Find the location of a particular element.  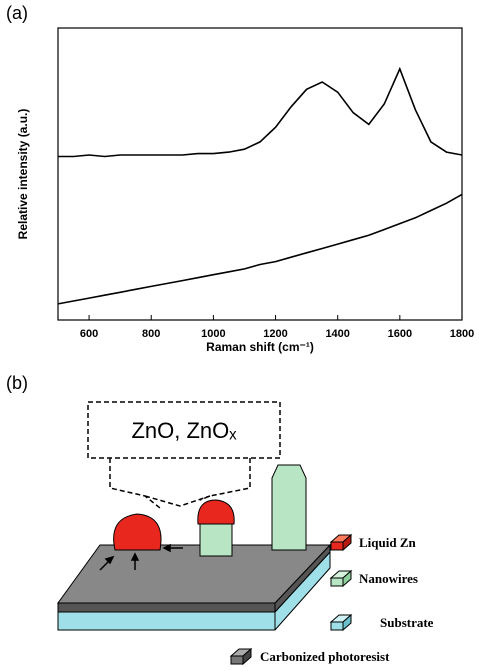

callout-leader is located at coordinates (180, 483).